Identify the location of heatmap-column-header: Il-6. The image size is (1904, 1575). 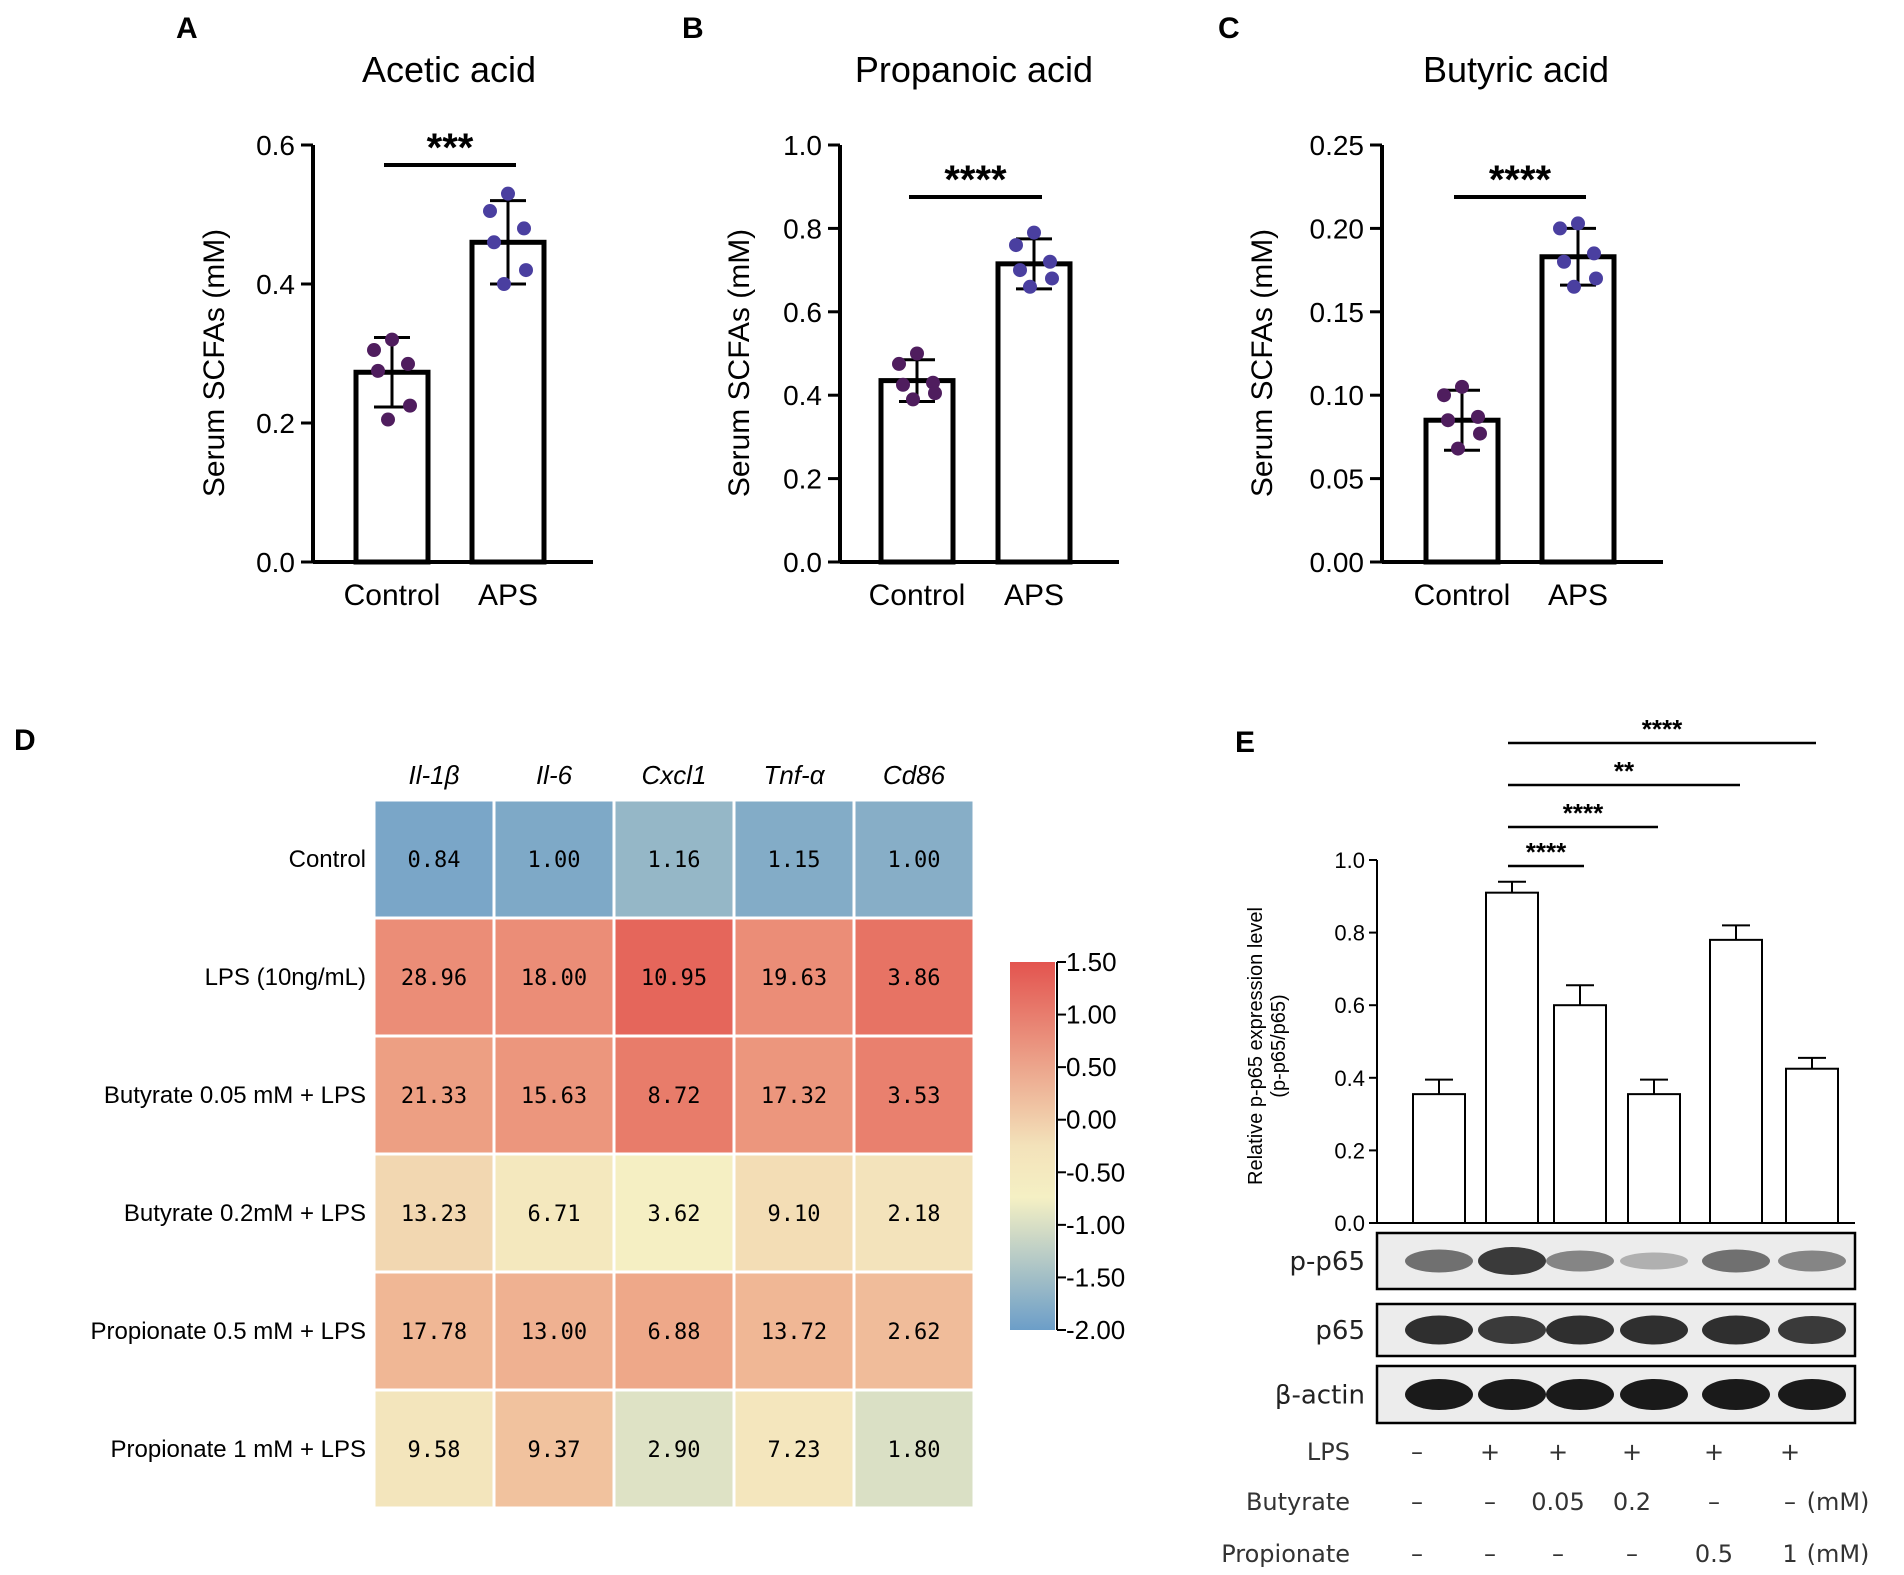
(554, 775).